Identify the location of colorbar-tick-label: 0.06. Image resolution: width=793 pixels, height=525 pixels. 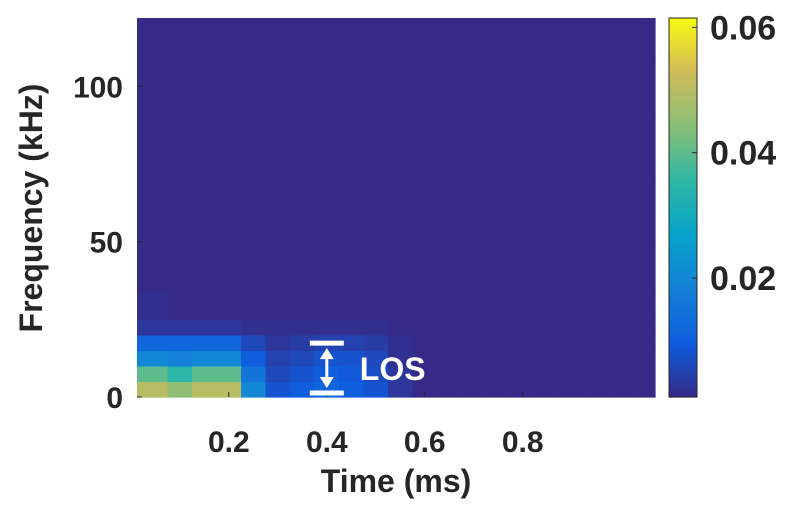
(743, 28).